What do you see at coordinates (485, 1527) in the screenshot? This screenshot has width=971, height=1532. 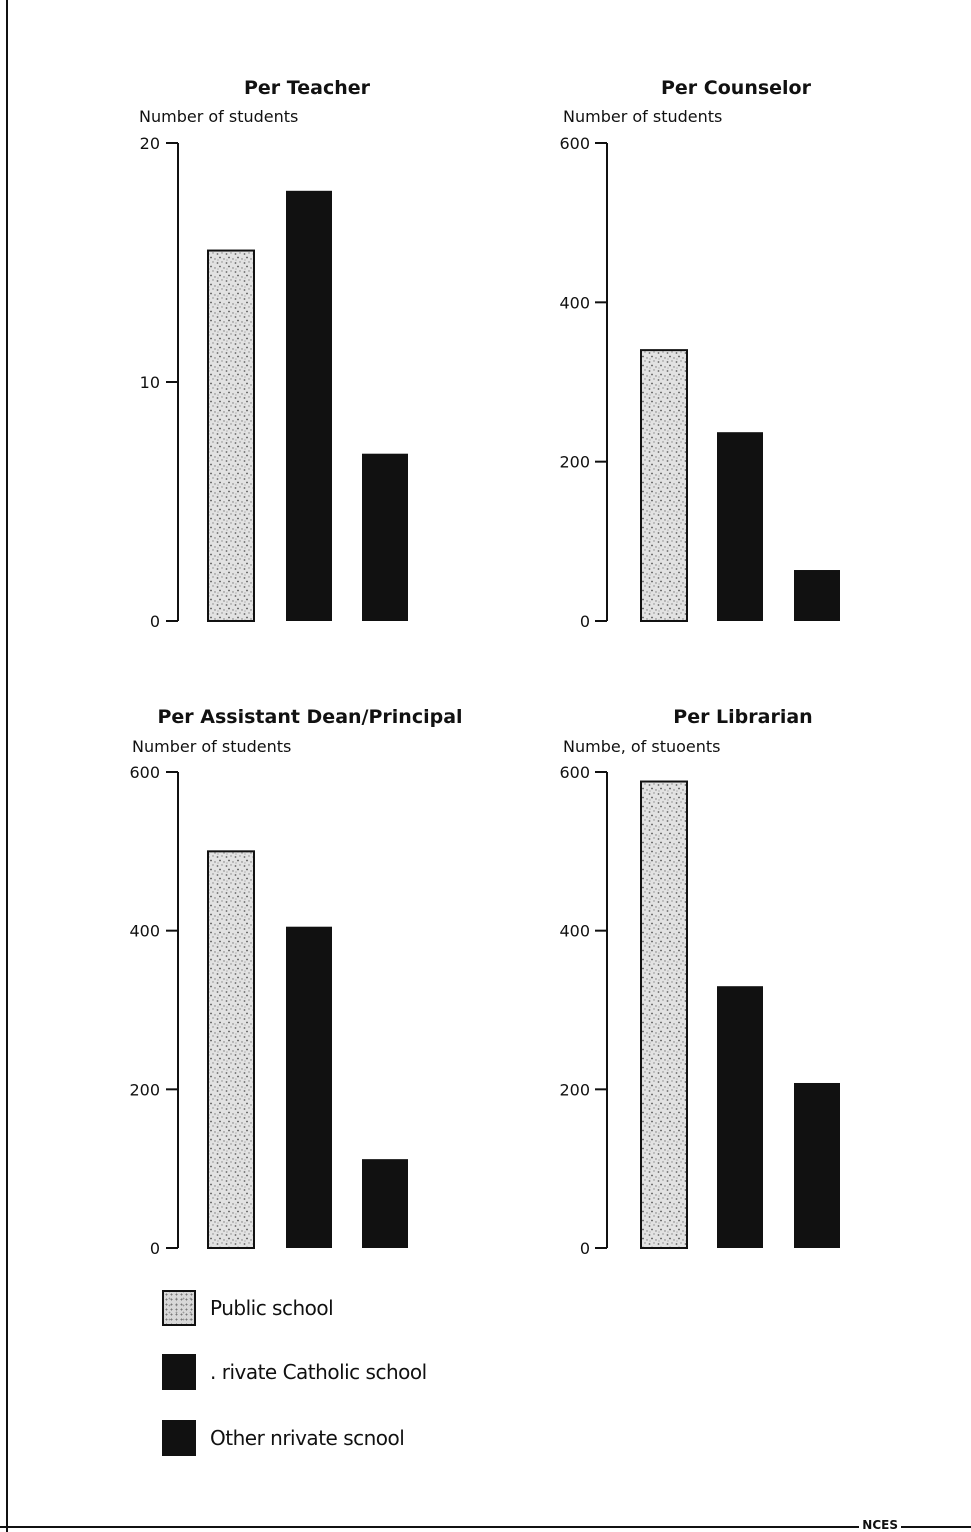 I see `bottom-border` at bounding box center [485, 1527].